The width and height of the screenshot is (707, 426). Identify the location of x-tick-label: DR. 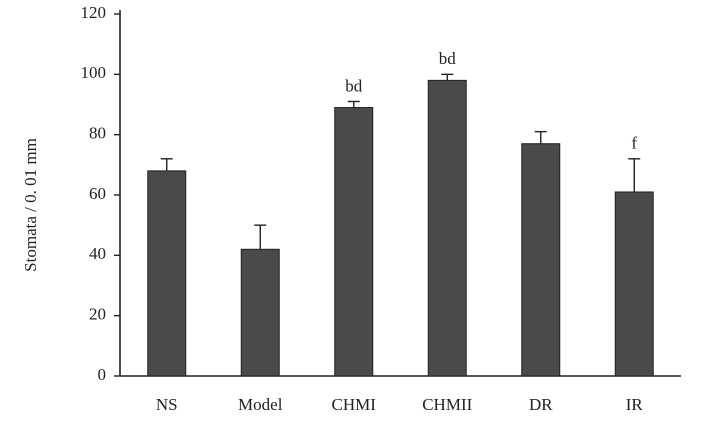
(541, 404).